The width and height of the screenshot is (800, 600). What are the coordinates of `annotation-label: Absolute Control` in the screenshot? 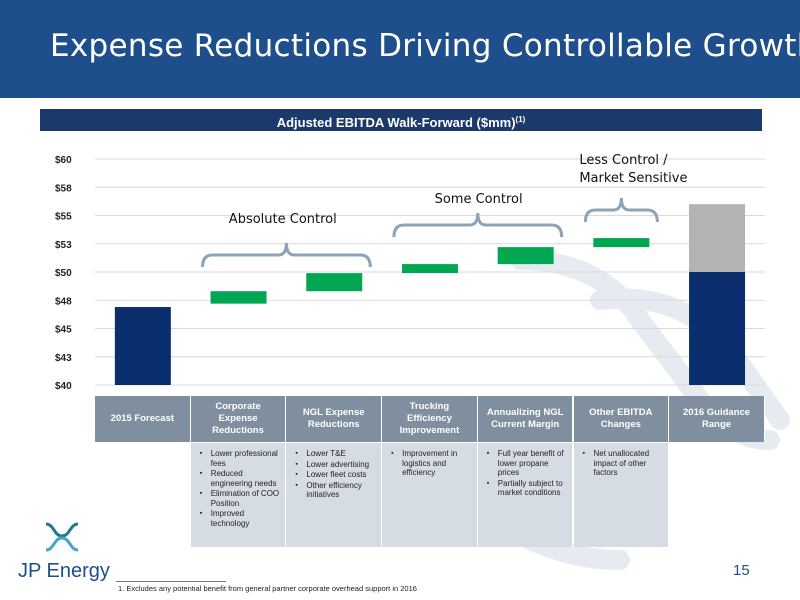 It's located at (283, 219).